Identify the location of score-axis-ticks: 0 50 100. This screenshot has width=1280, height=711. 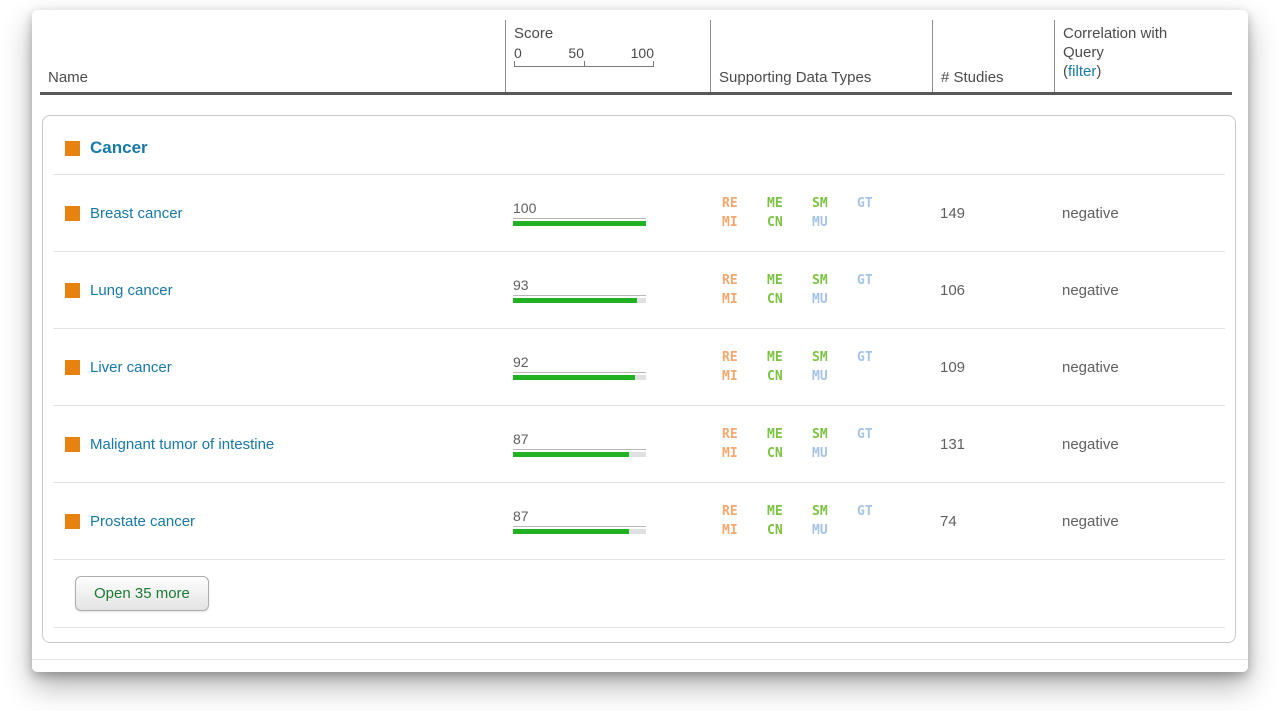
(584, 53).